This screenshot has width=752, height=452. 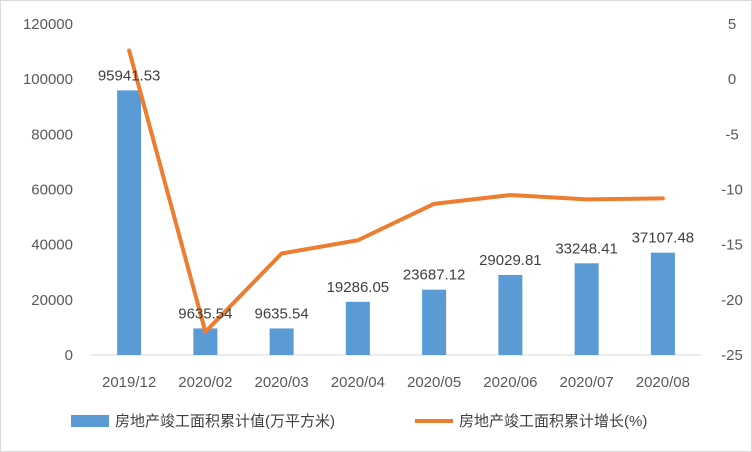 What do you see at coordinates (434, 382) in the screenshot?
I see `x-tick-label: 2020/05` at bounding box center [434, 382].